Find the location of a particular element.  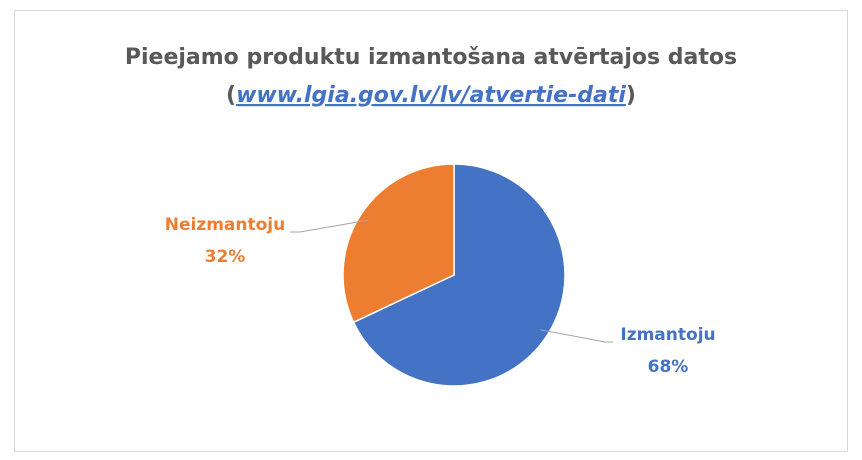

subtitle-link: www.lgia.gov.lv/lv/atvertie-dati is located at coordinates (431, 95).